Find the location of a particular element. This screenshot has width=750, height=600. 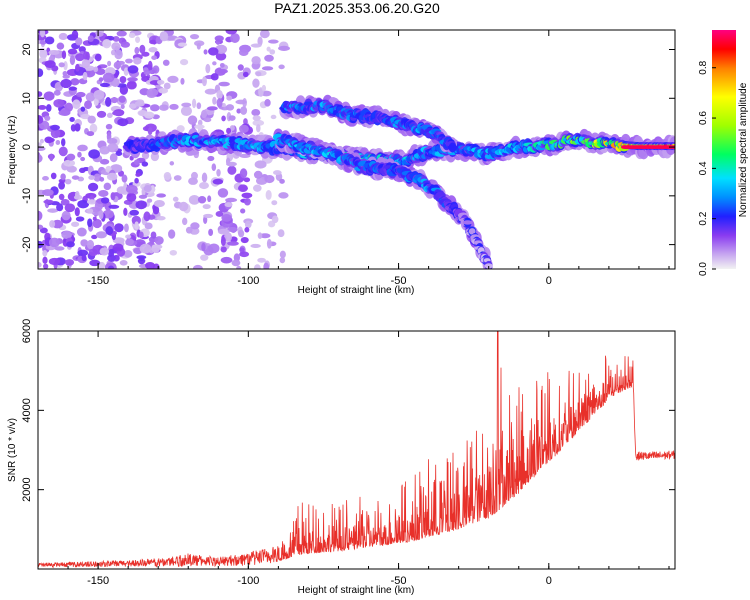

colorbar-tick-label: 0.2 is located at coordinates (703, 218).